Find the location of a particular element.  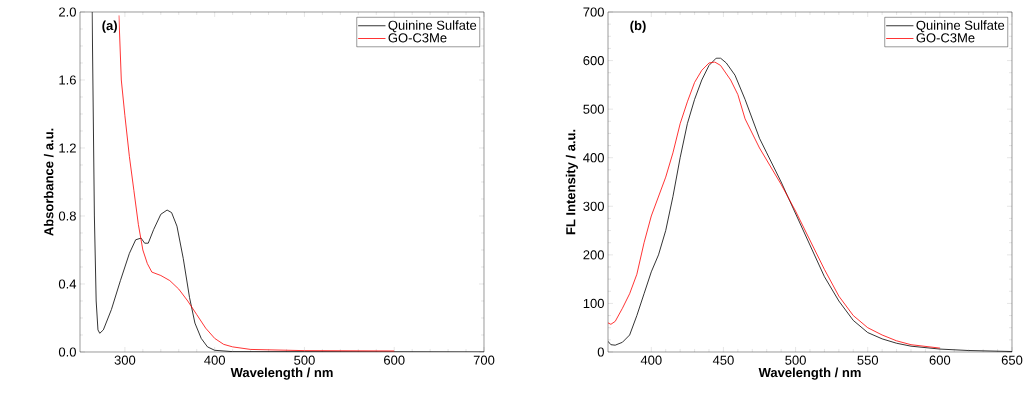

y-tick-label: 300 is located at coordinates (593, 206).